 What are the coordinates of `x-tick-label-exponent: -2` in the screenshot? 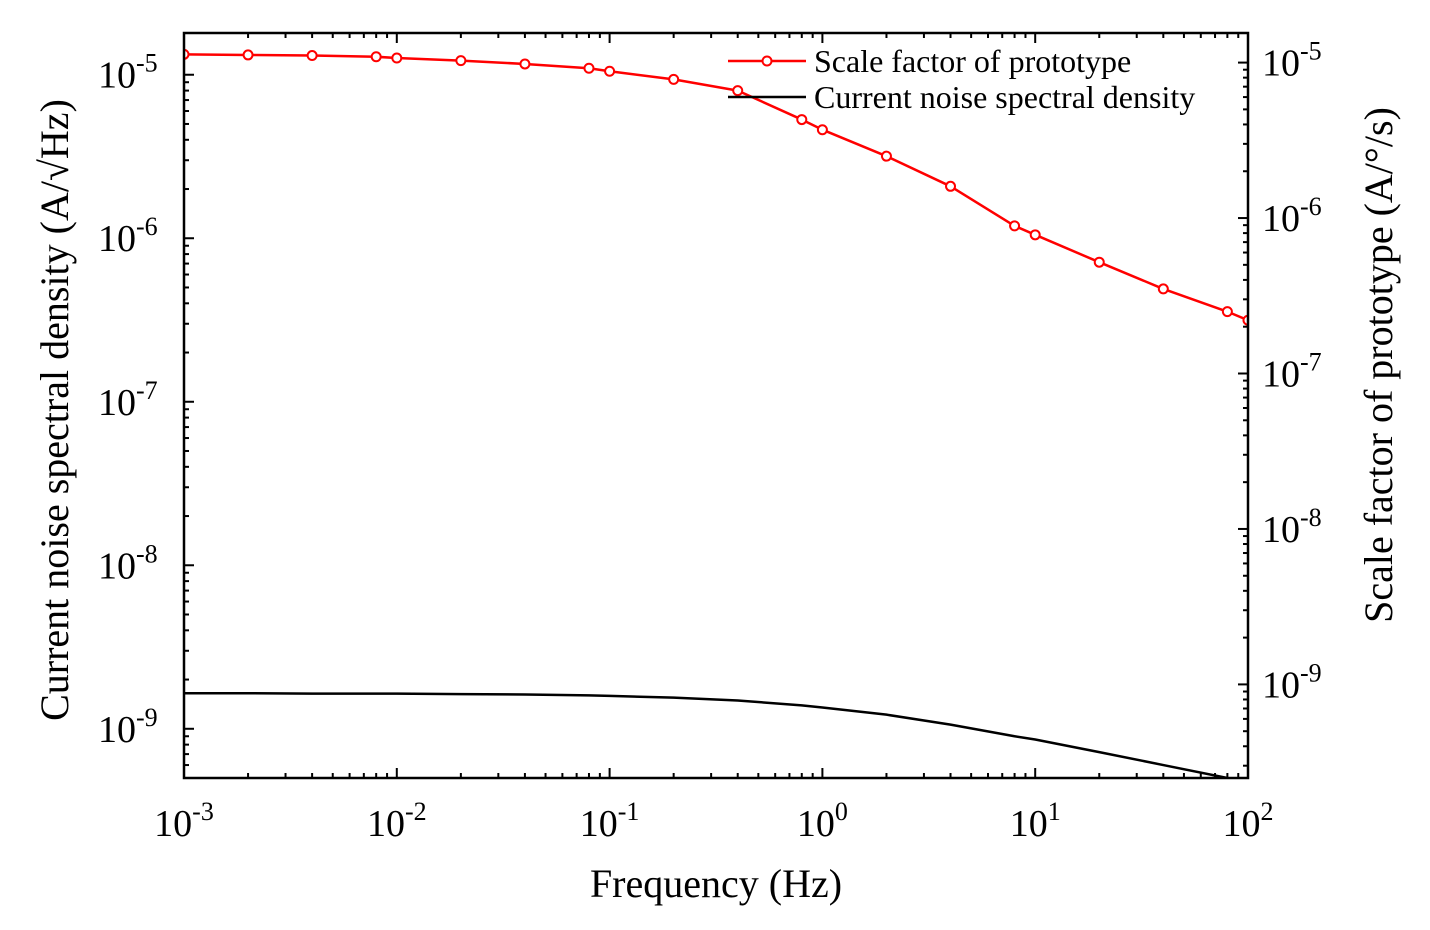 It's located at (416, 811).